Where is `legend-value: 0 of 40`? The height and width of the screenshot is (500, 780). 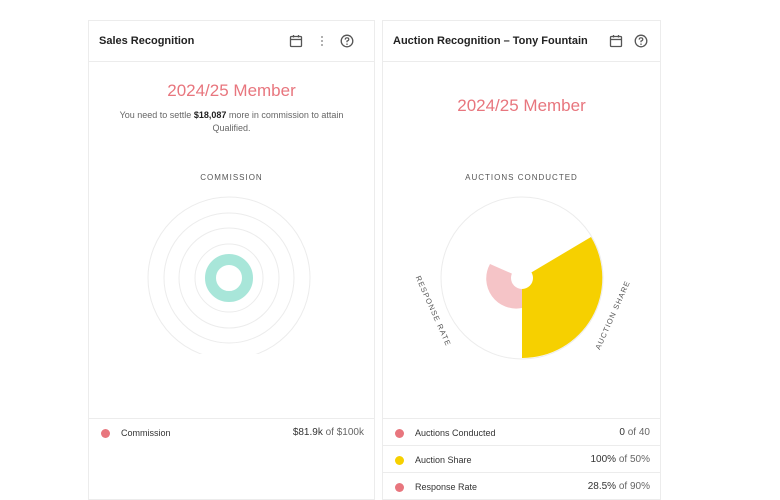
legend-value: 0 of 40 is located at coordinates (634, 432).